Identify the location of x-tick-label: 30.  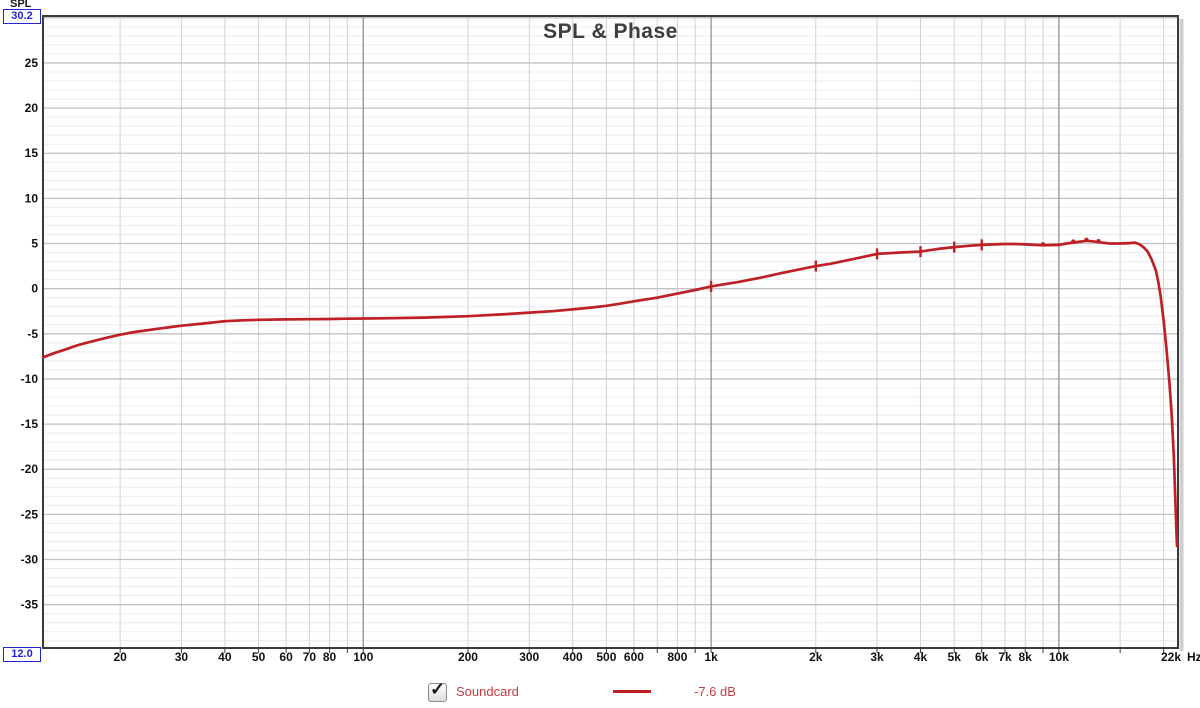
(182, 657).